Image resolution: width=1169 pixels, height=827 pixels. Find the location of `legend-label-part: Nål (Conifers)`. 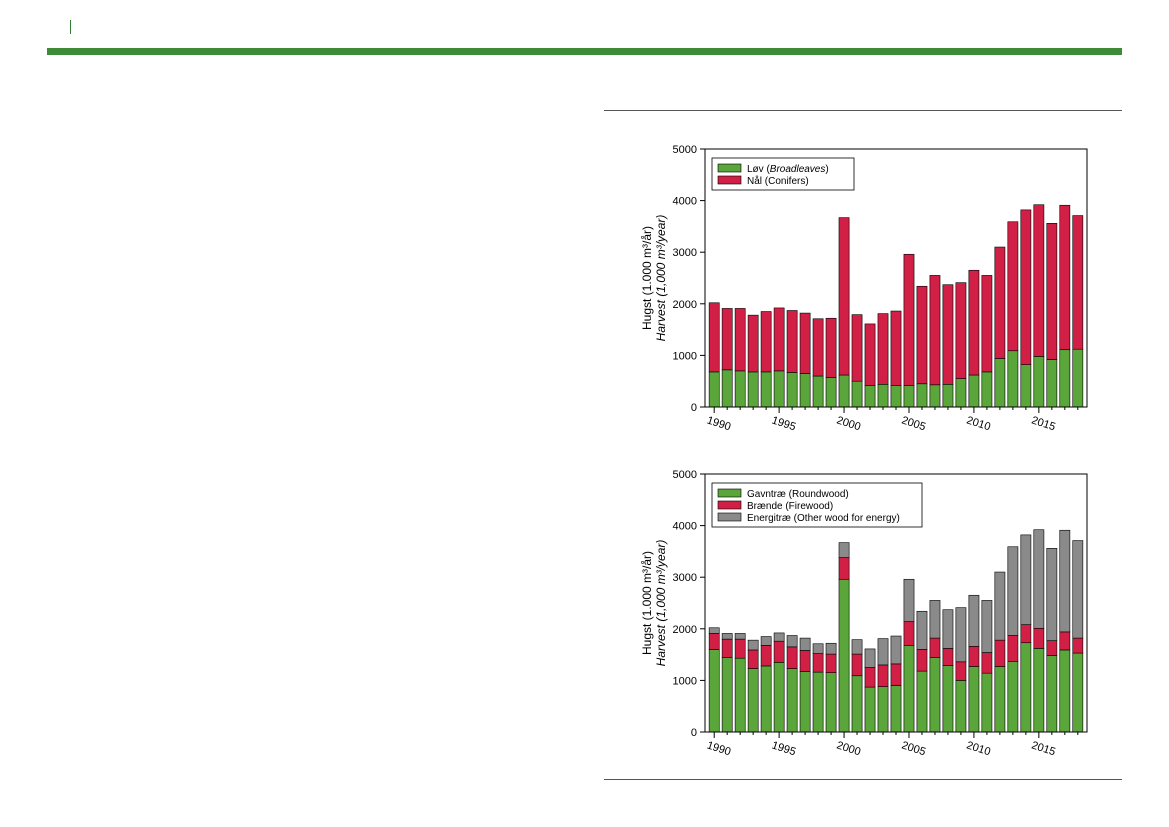

legend-label-part: Nål (Conifers) is located at coordinates (778, 181).